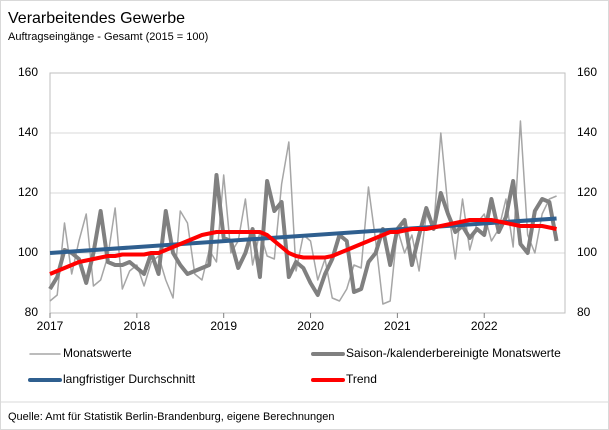 The height and width of the screenshot is (430, 609). What do you see at coordinates (97, 353) in the screenshot?
I see `legend-label: Monatswerte` at bounding box center [97, 353].